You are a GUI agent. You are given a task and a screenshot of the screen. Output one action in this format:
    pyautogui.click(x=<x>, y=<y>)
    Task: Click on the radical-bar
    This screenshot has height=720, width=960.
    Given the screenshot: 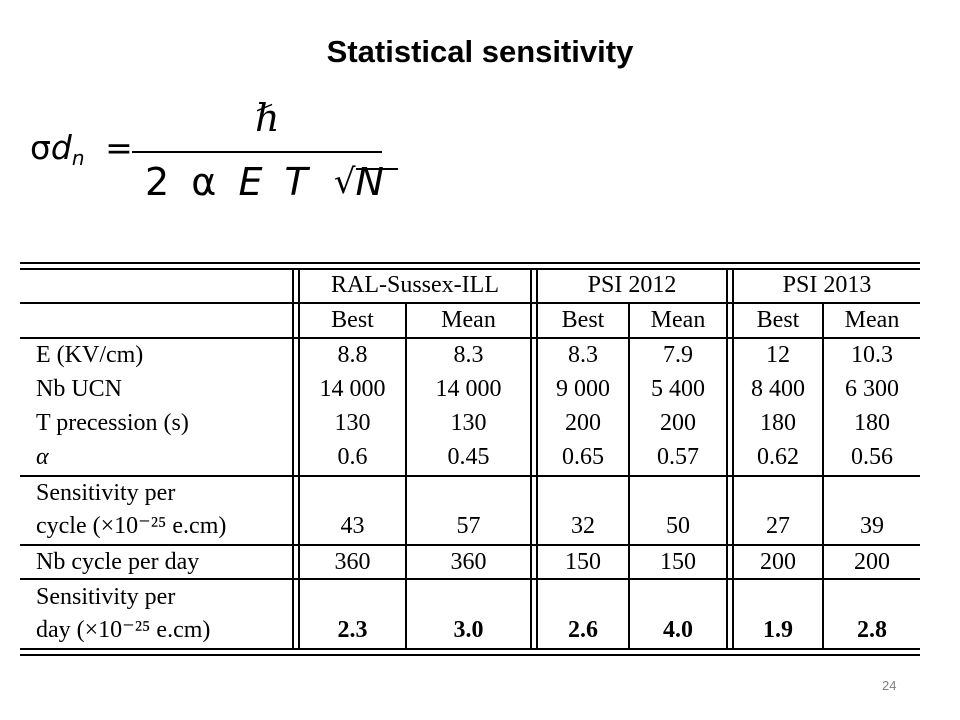 What is the action you would take?
    pyautogui.click(x=376, y=169)
    